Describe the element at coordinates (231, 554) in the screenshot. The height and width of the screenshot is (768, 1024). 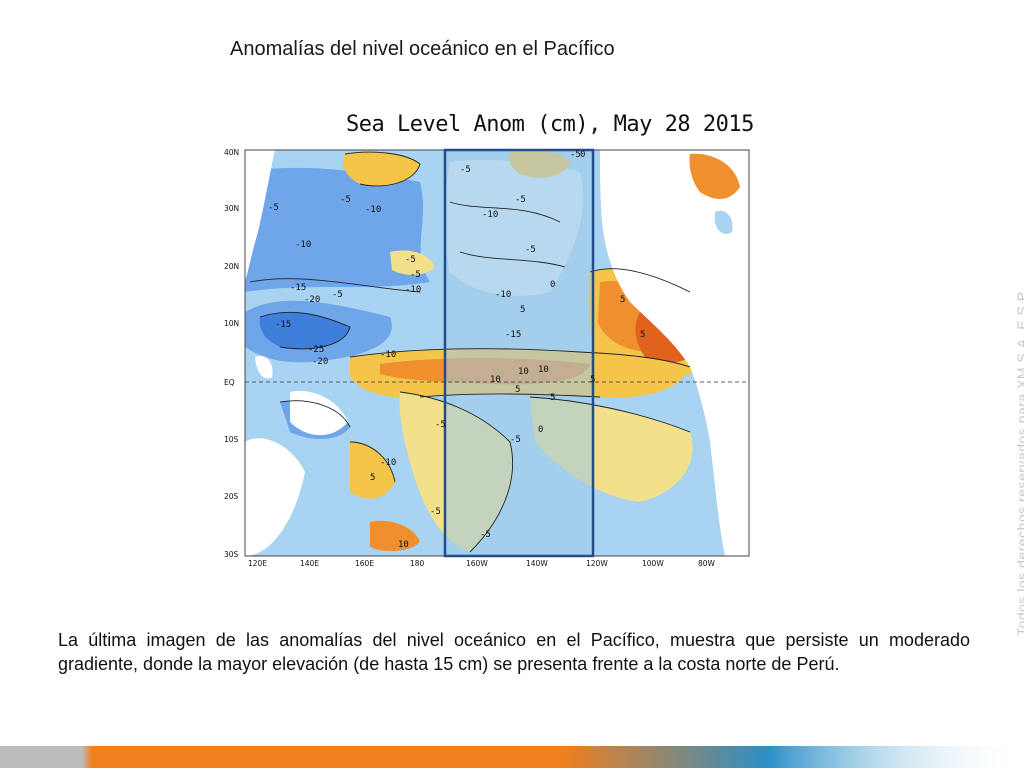
I see `lat-label: 30S` at that location.